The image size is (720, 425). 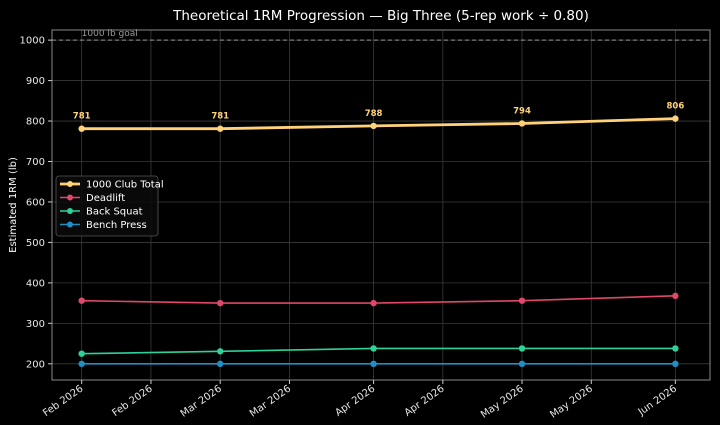 I want to click on data-label: 794, so click(x=522, y=111).